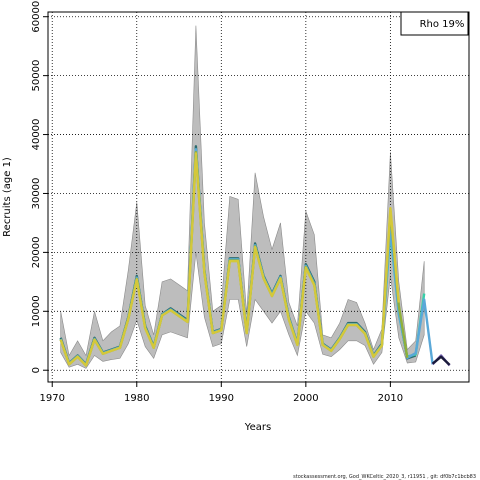  Describe the element at coordinates (52, 398) in the screenshot. I see `x-tick-label-1970: 1970` at that location.